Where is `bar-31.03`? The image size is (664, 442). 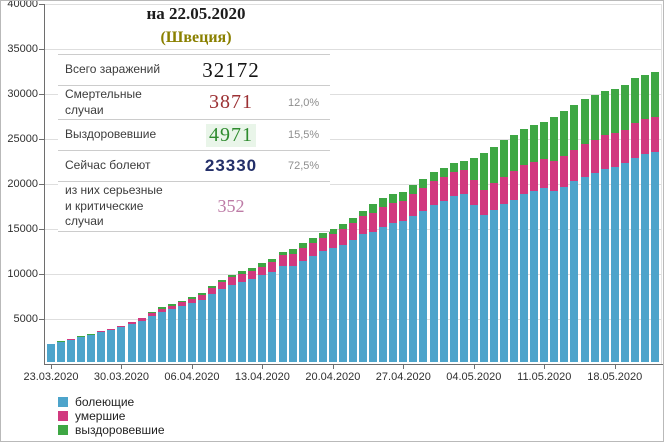 bar-31.03 is located at coordinates (131, 342).